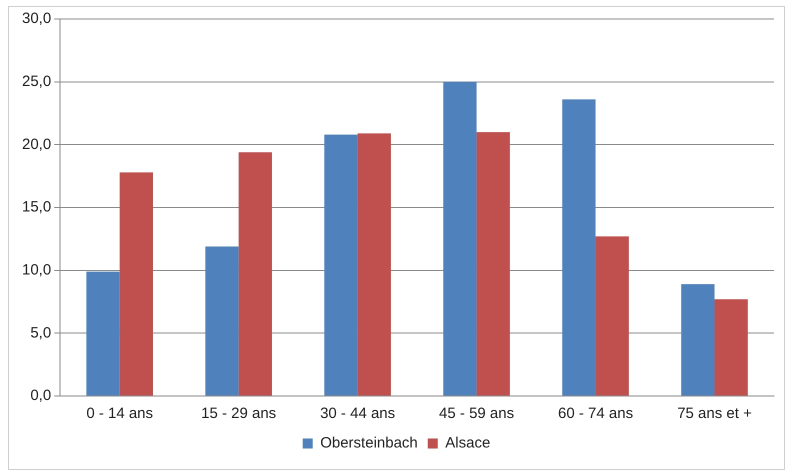  What do you see at coordinates (41, 333) in the screenshot?
I see `y-tick-label: 5,0` at bounding box center [41, 333].